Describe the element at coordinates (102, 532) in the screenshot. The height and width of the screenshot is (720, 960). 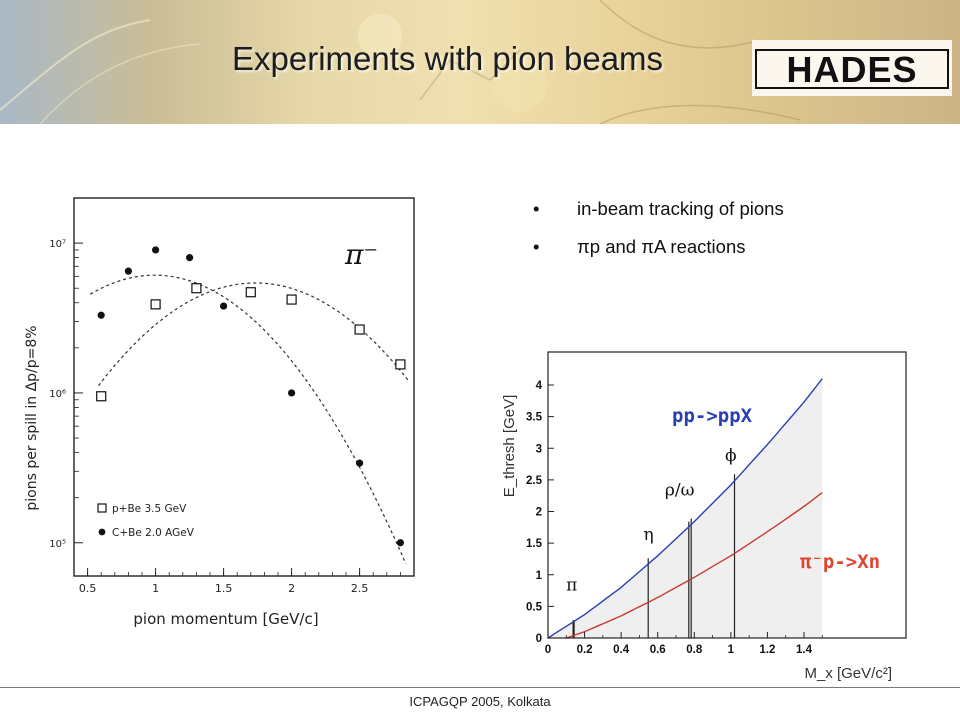
I see `legend-marker-dot` at that location.